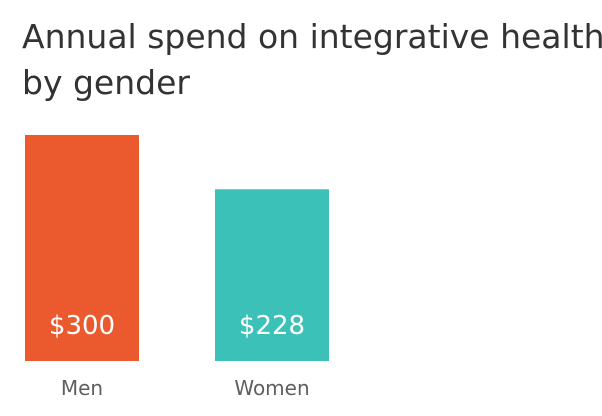  Describe the element at coordinates (312, 36) in the screenshot. I see `chart-title-line-1: Annual spend on integrative health` at that location.